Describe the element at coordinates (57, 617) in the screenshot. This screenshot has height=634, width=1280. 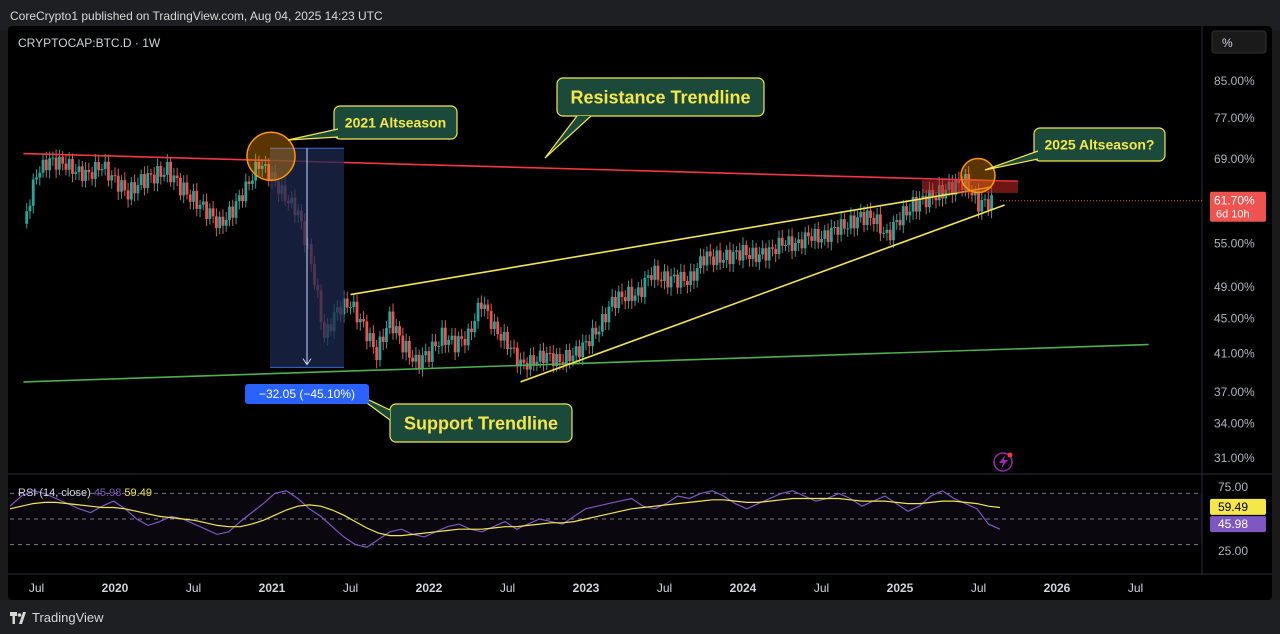
I see `tradingview-brand: TradingView` at that location.